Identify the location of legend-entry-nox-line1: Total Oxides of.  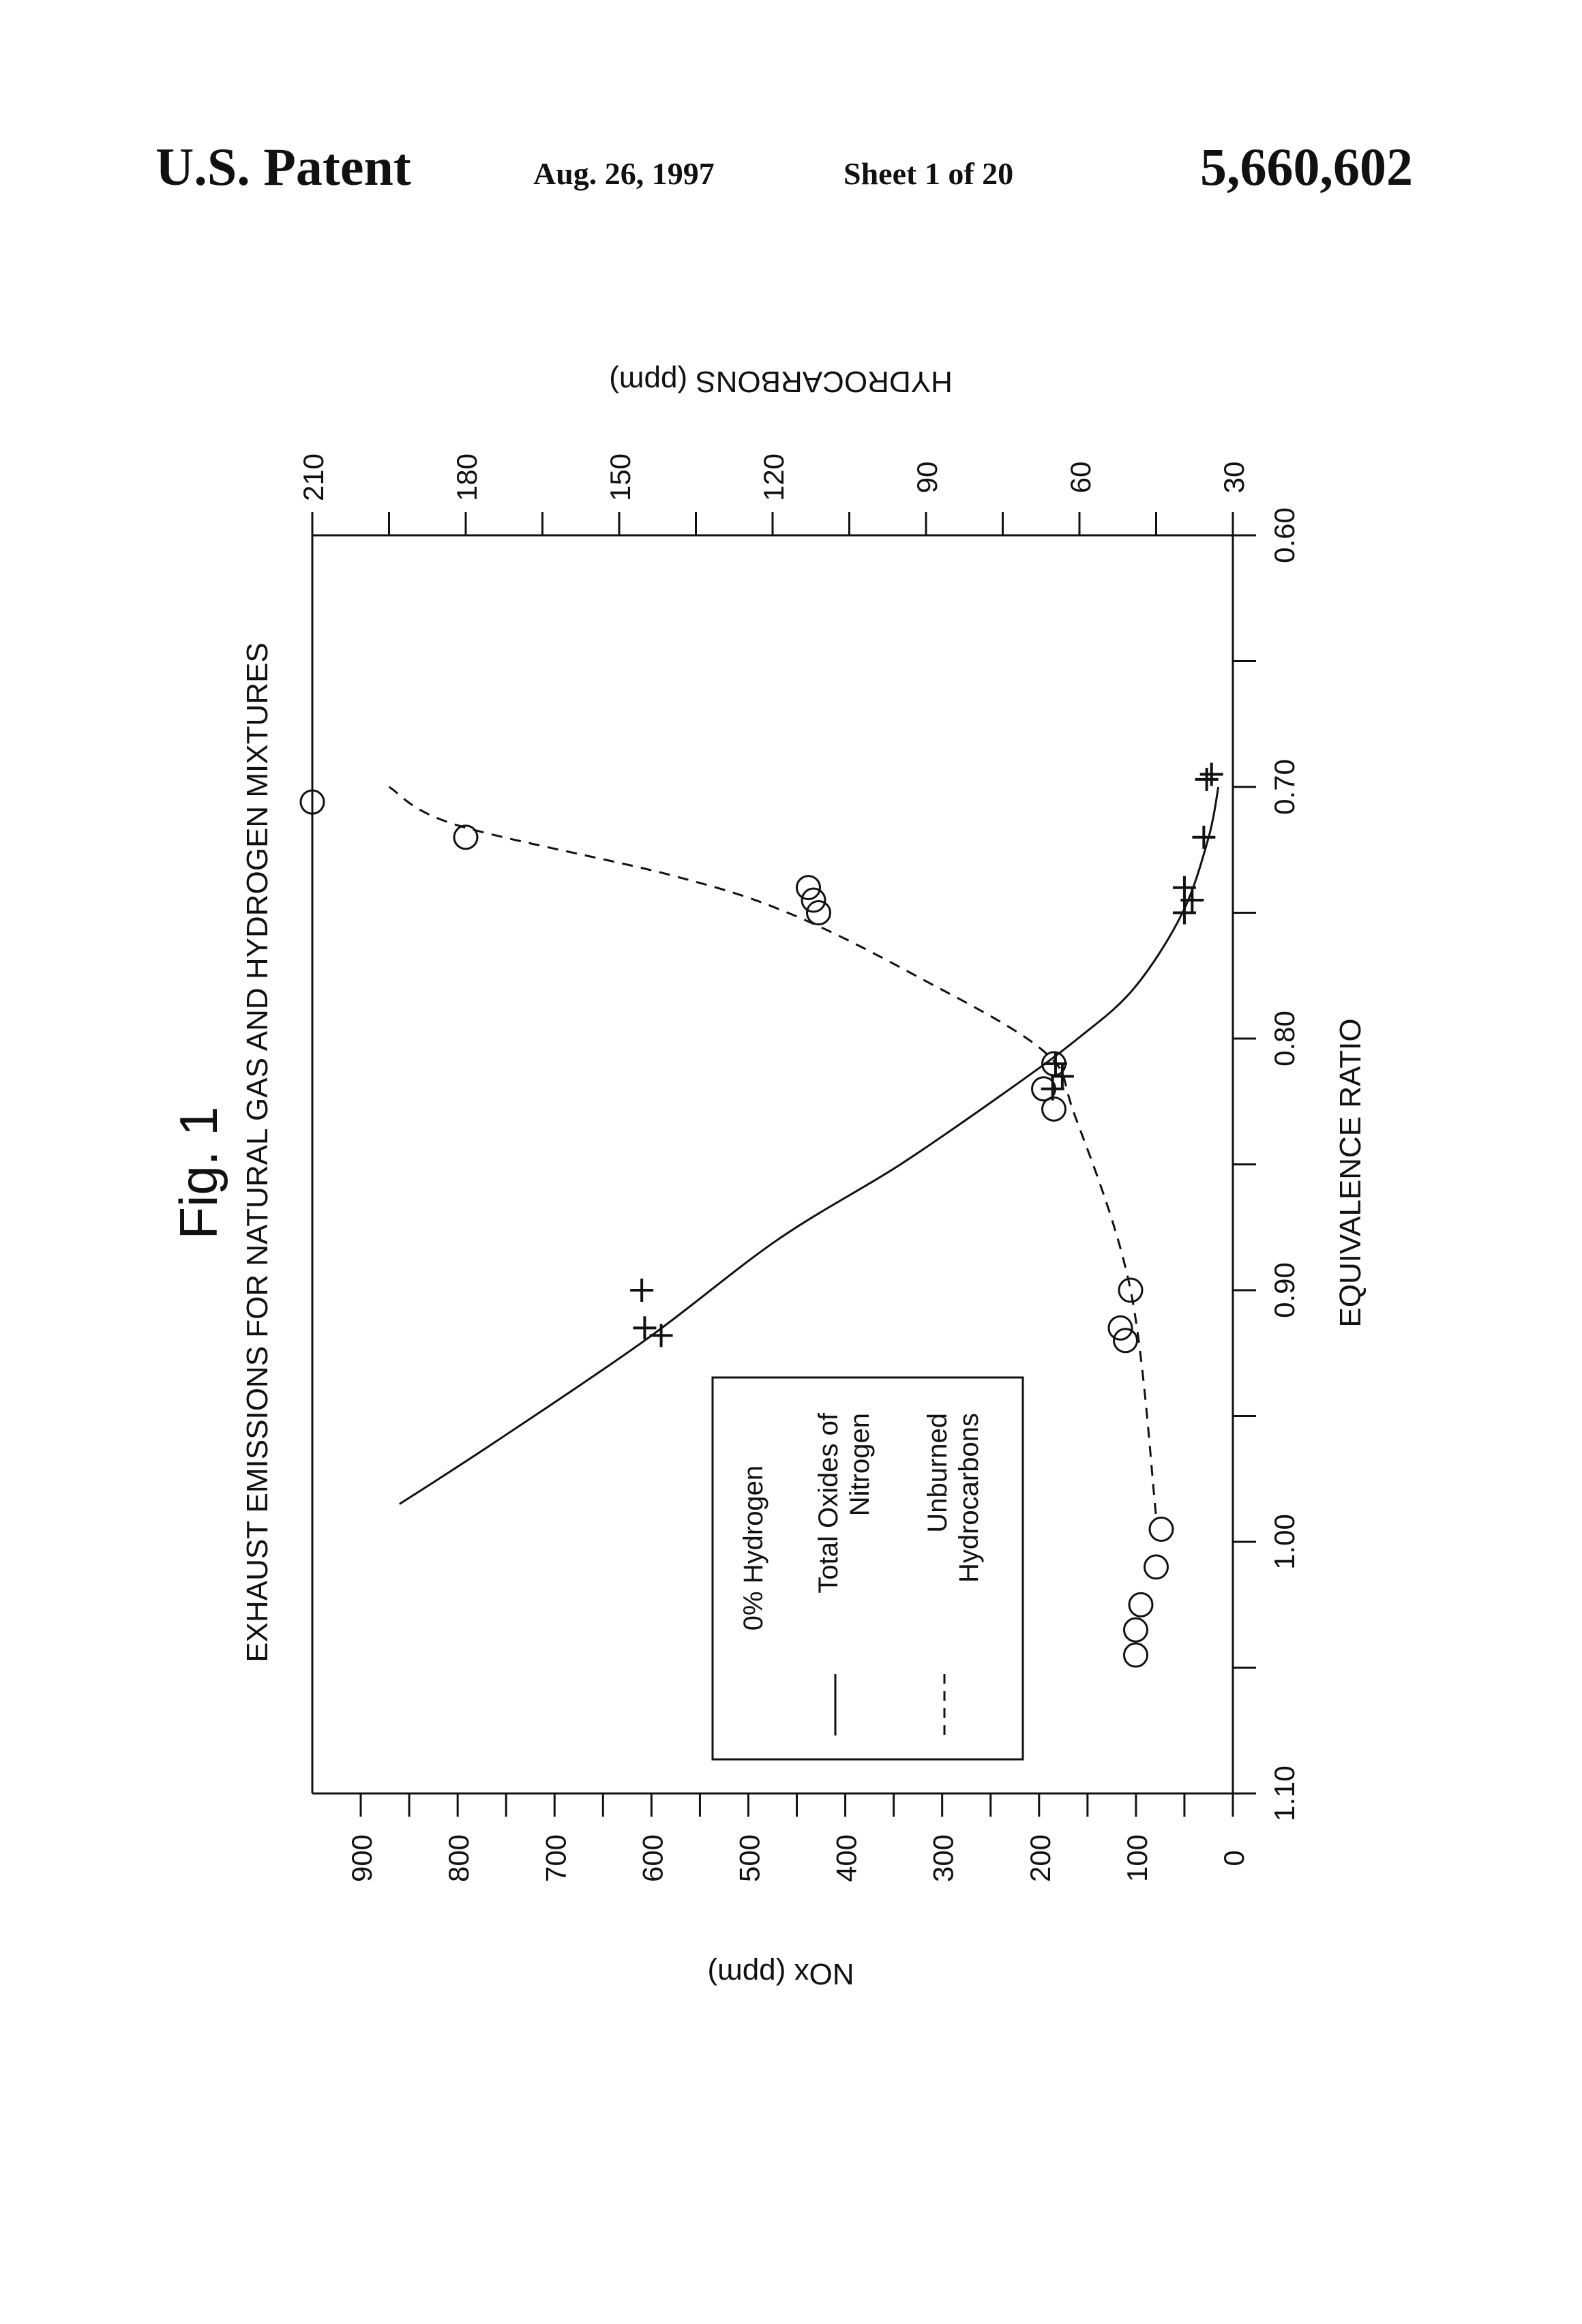
(829, 1502).